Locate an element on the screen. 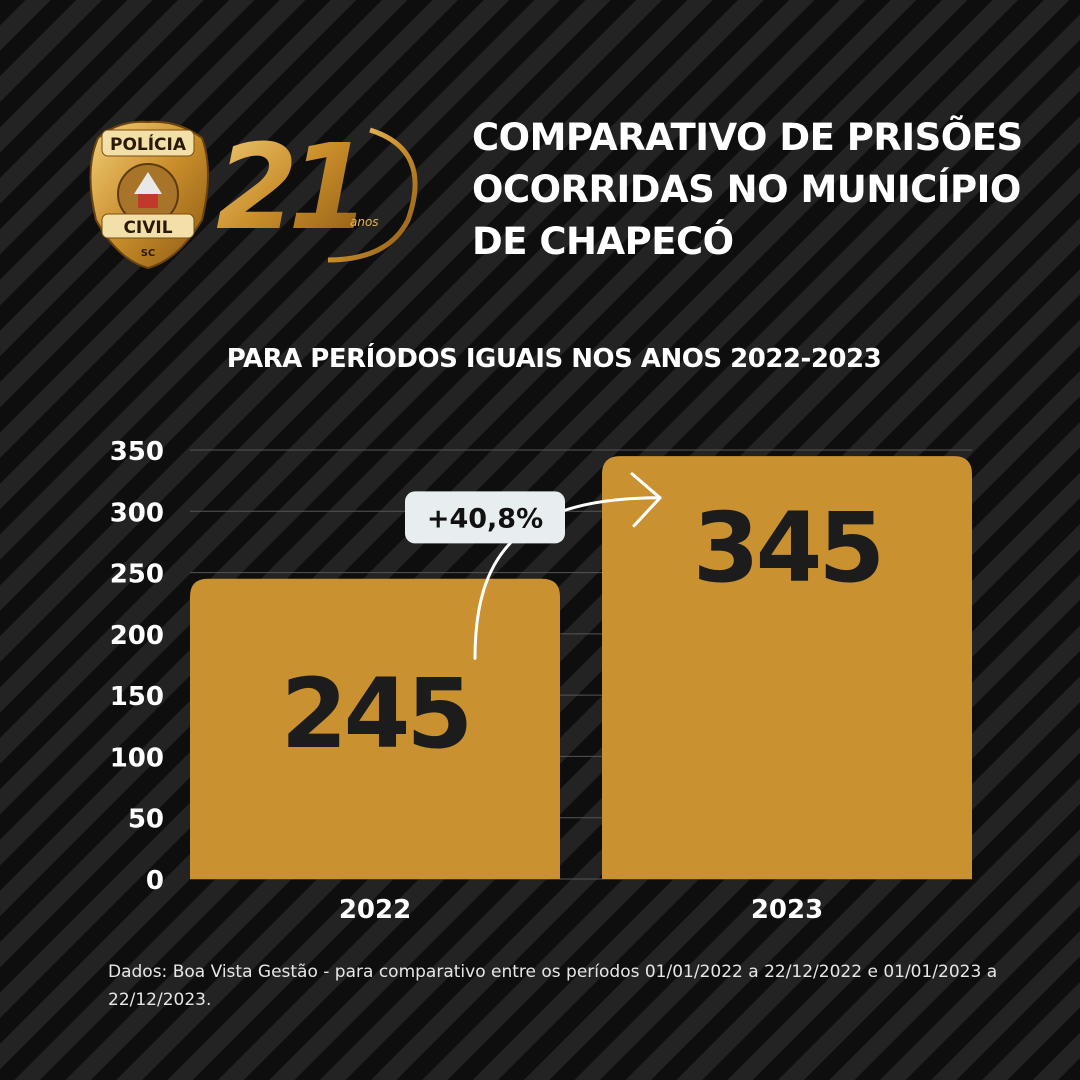 This screenshot has height=1080, width=1080. policia-civil-badge: POLÍCIA CIVIL SC is located at coordinates (149, 195).